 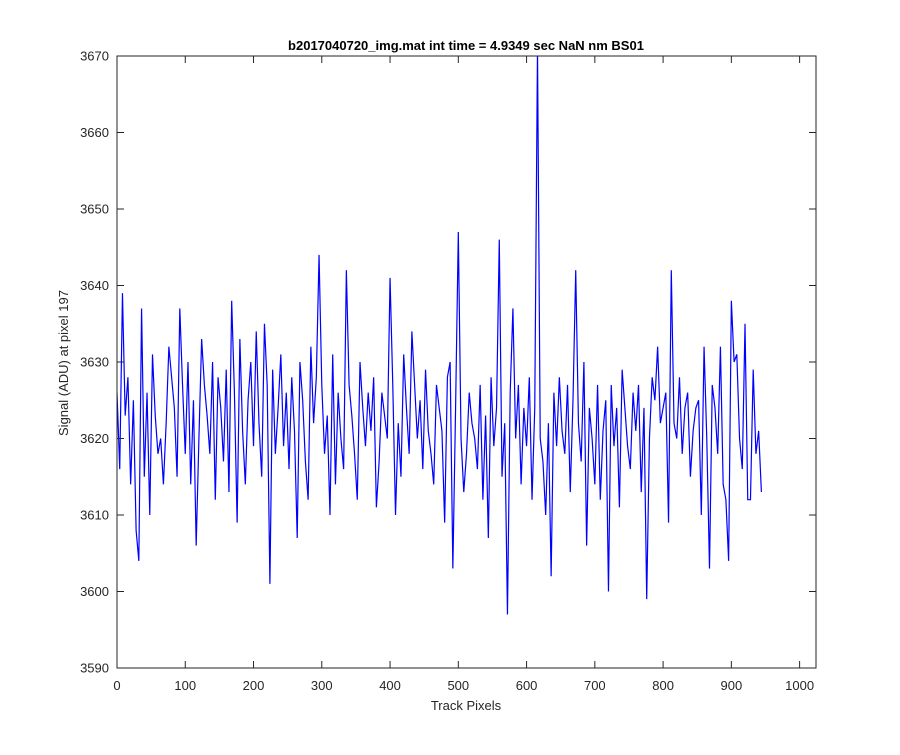 I want to click on x-tick-label: 1000, so click(x=799, y=685).